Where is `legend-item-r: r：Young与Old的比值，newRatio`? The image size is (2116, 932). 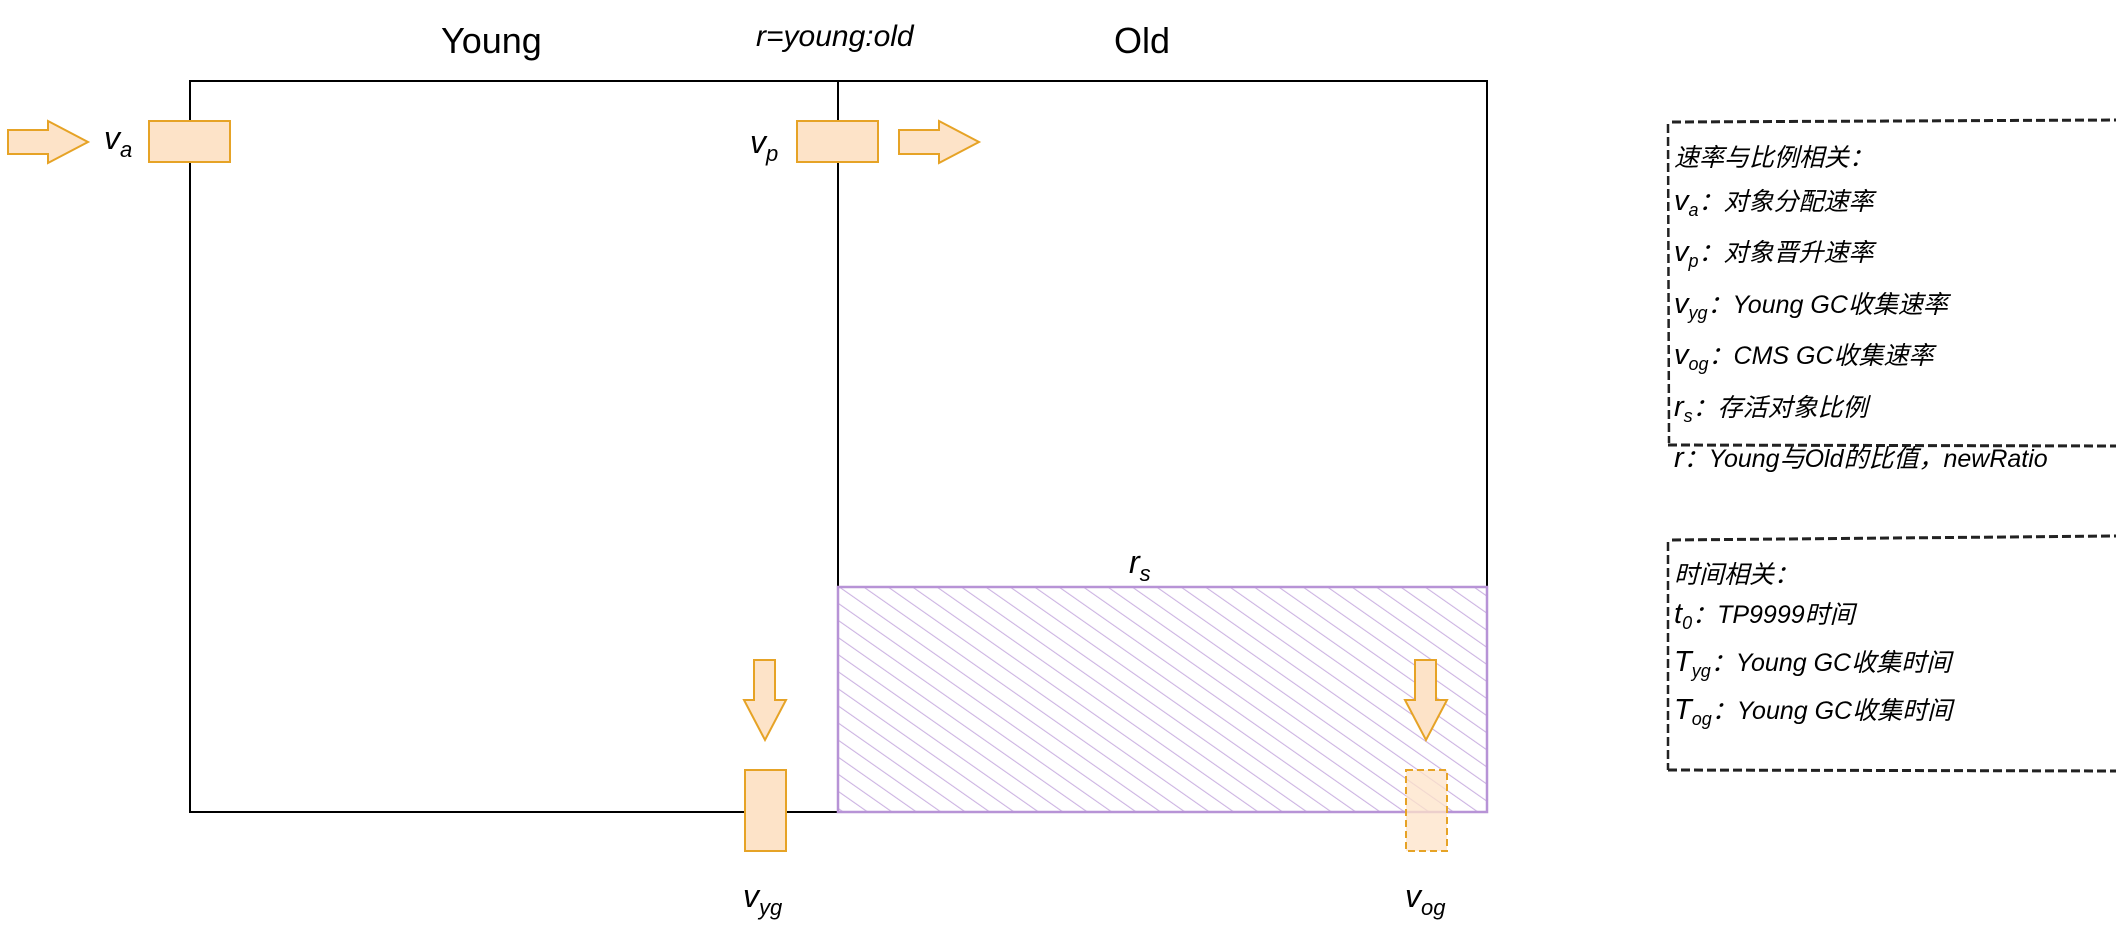 legend-item-r: r：Young与Old的比值，newRatio is located at coordinates (1861, 458).